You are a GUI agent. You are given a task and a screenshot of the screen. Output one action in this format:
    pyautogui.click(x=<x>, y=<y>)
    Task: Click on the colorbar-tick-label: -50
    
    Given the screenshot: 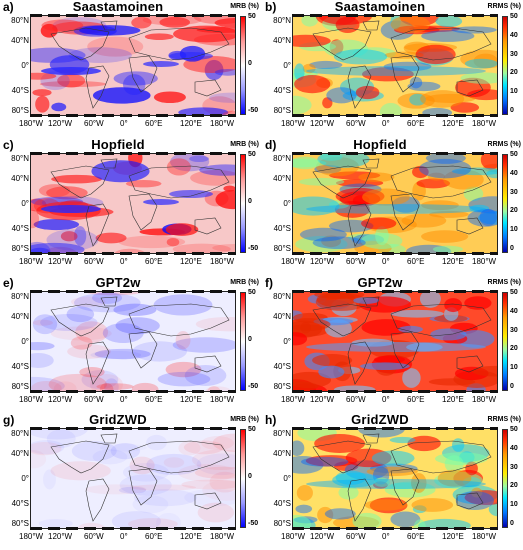 What is the action you would take?
    pyautogui.click(x=253, y=110)
    